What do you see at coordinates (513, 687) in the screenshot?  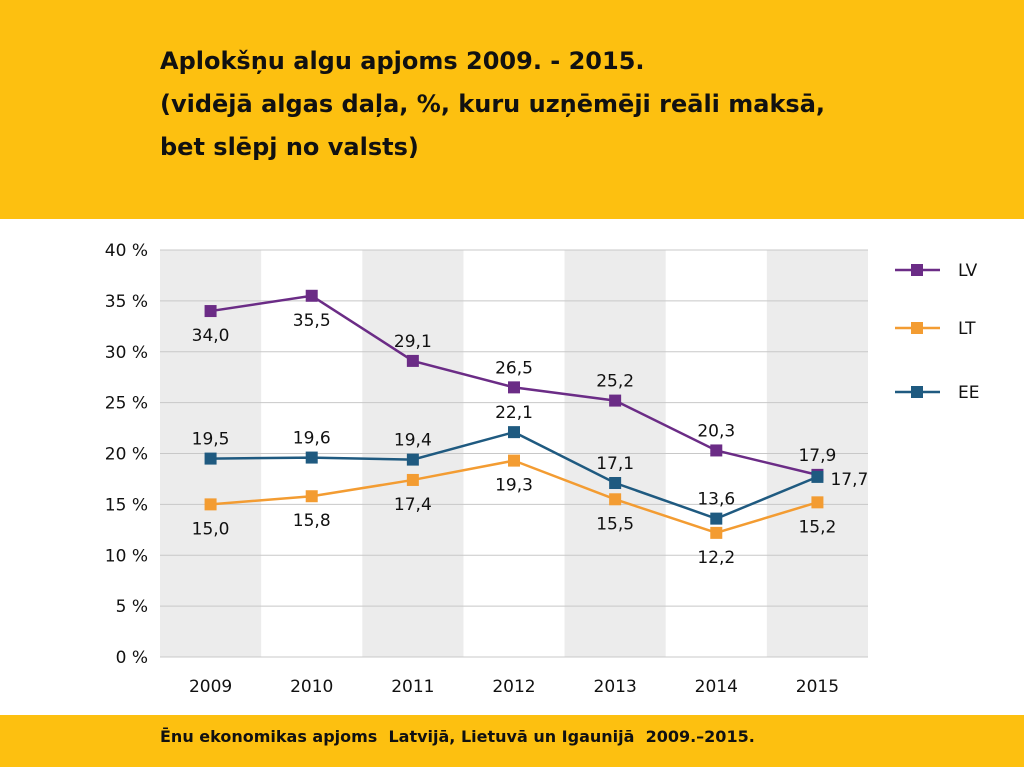 I see `x-tick-label: 2012` at bounding box center [513, 687].